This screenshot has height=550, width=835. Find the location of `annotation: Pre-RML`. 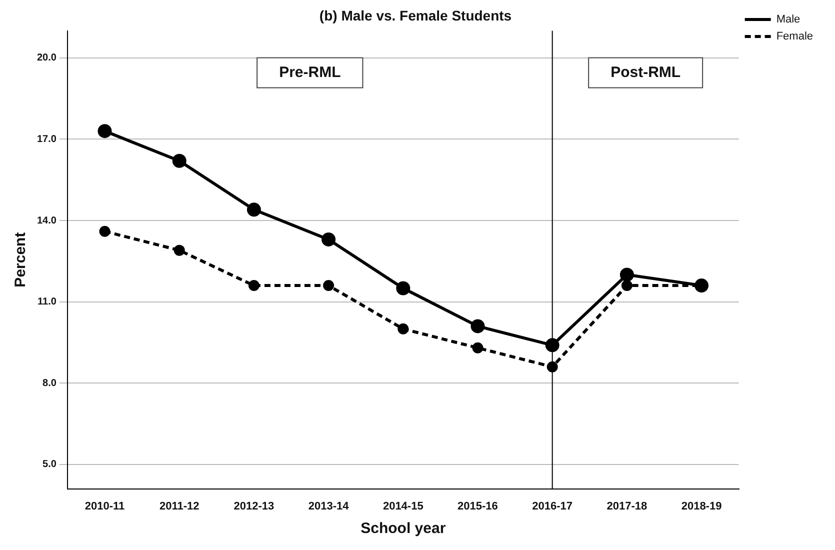

annotation: Pre-RML is located at coordinates (310, 72).